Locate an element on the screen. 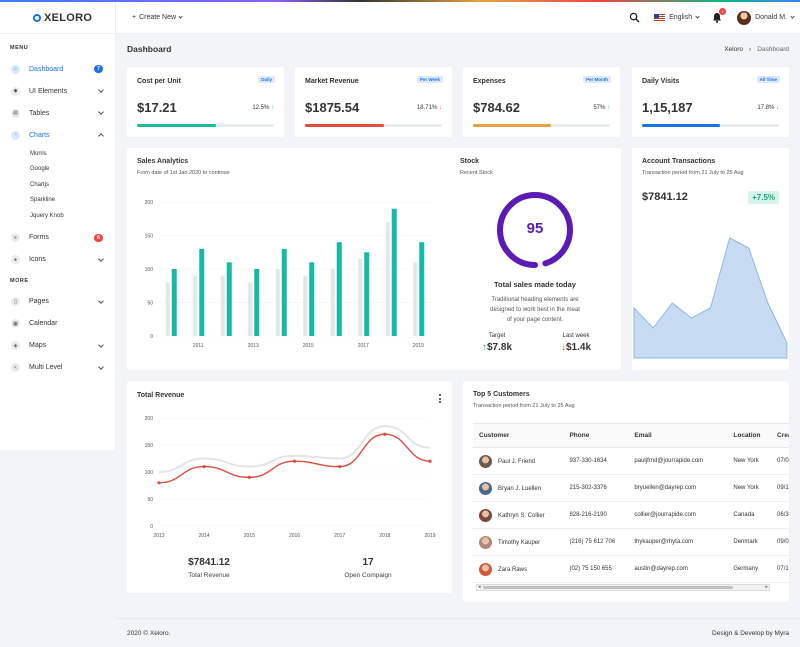 The image size is (800, 647). us-flag-icon is located at coordinates (660, 17).